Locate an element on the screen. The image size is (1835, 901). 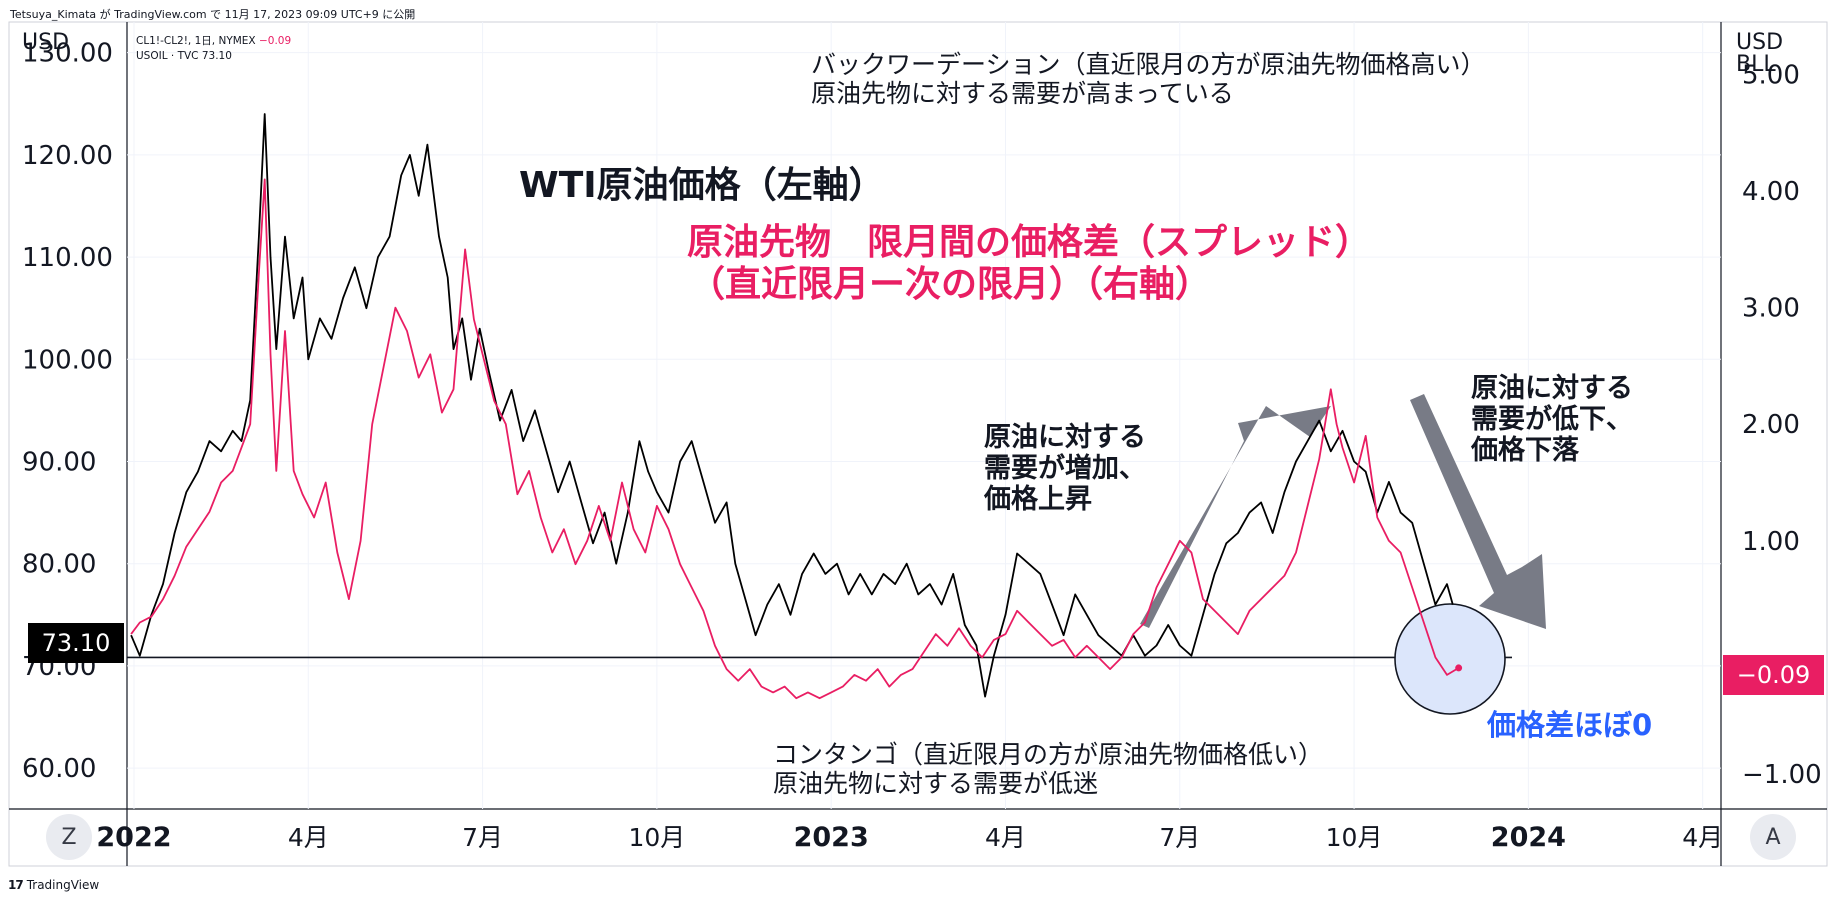
highlight-circle is located at coordinates (1450, 659).